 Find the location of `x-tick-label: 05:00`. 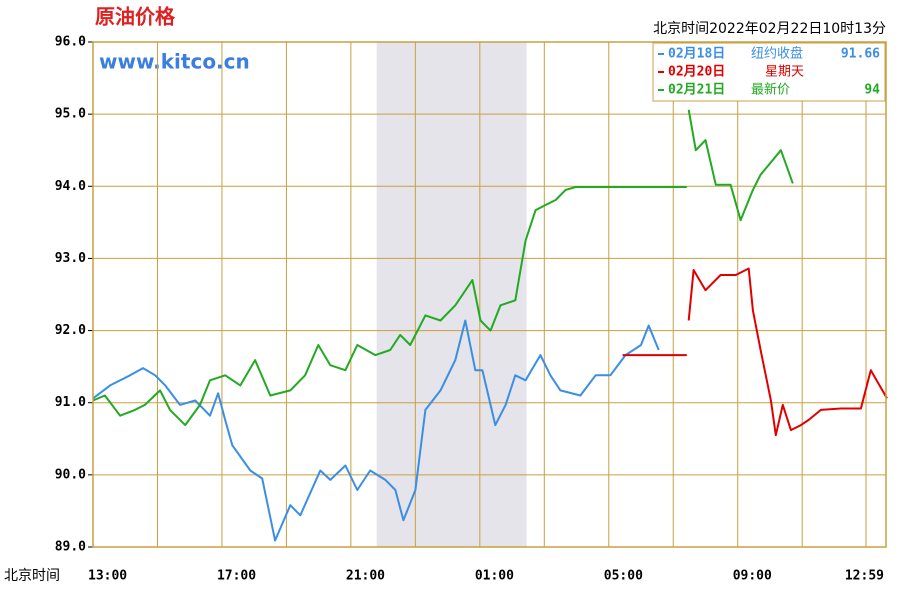

x-tick-label: 05:00 is located at coordinates (623, 576).